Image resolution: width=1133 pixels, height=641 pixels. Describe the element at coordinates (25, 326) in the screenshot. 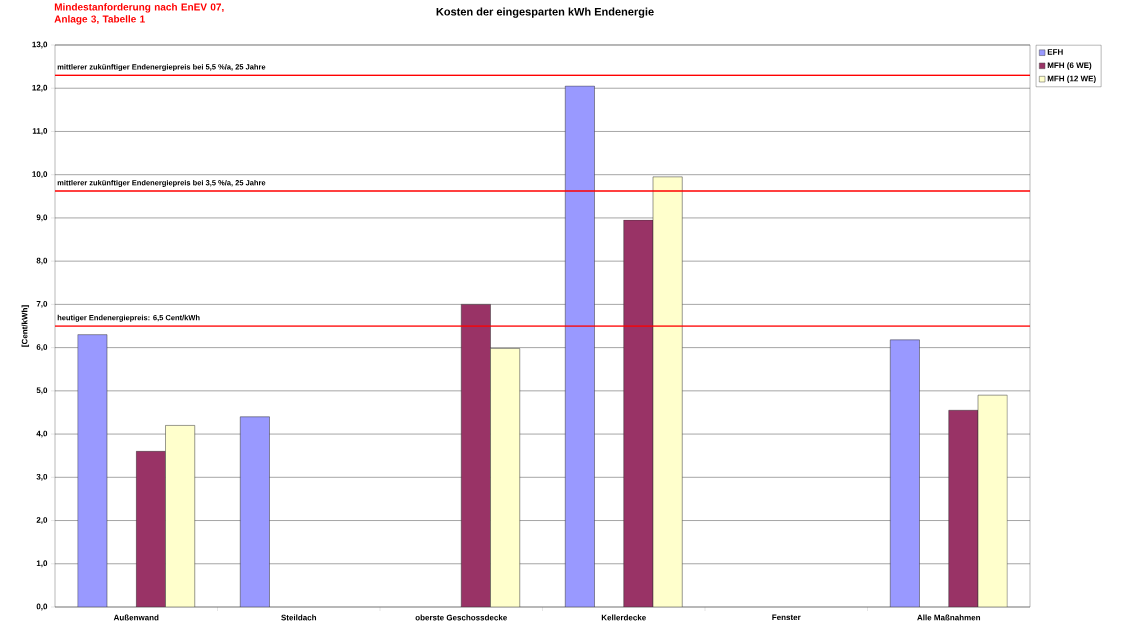

I see `y-axis-title: [Cent/kWh]` at that location.